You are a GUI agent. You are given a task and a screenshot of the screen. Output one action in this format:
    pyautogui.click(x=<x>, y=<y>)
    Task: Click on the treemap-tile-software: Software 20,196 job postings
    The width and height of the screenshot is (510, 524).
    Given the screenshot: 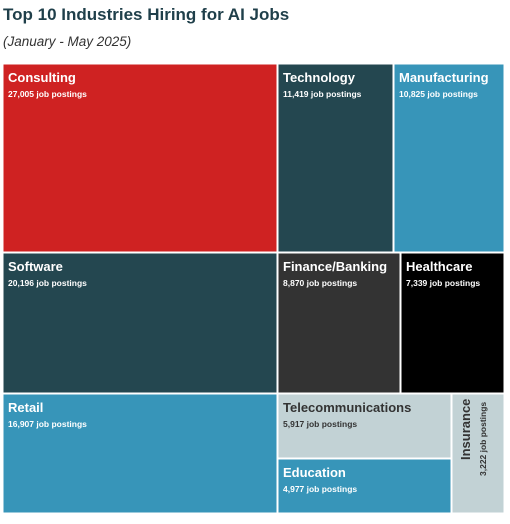 What is the action you would take?
    pyautogui.click(x=140, y=323)
    